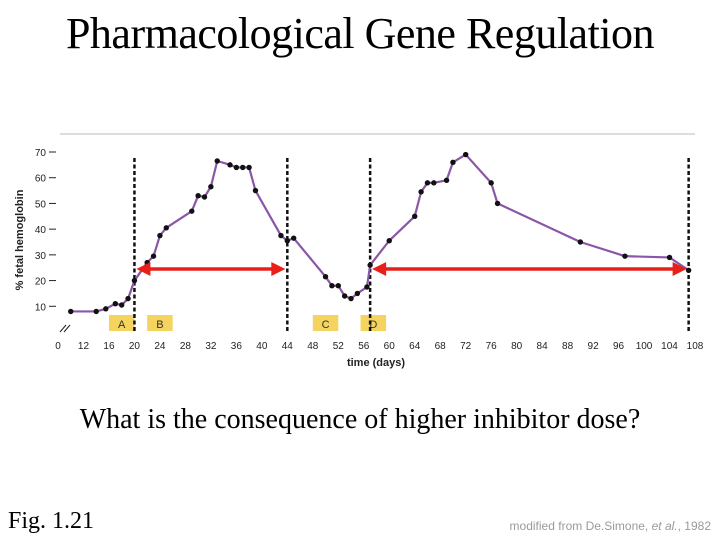  I want to click on x-tick-label: 108, so click(695, 346).